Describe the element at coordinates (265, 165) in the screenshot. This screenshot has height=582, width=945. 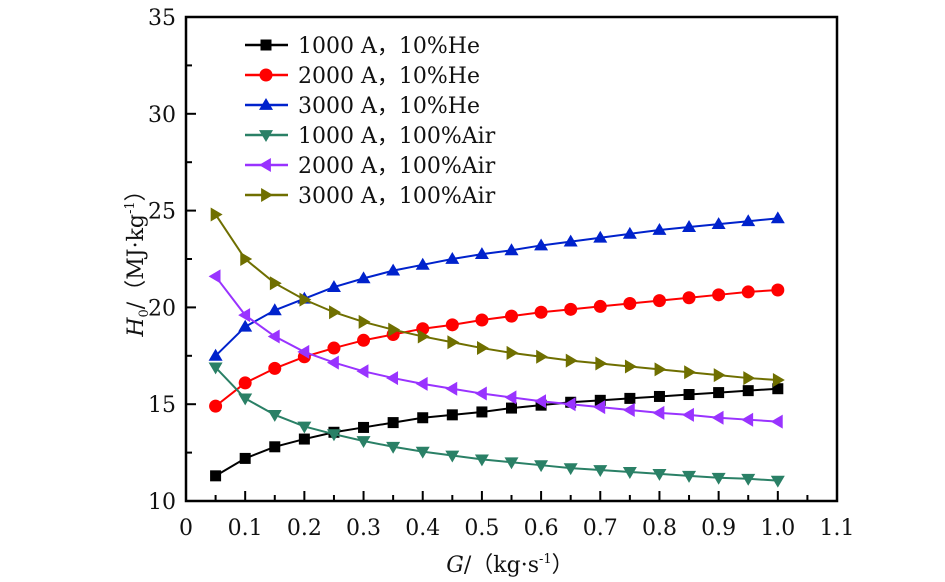
I see `legend-marker-triangle-left` at that location.